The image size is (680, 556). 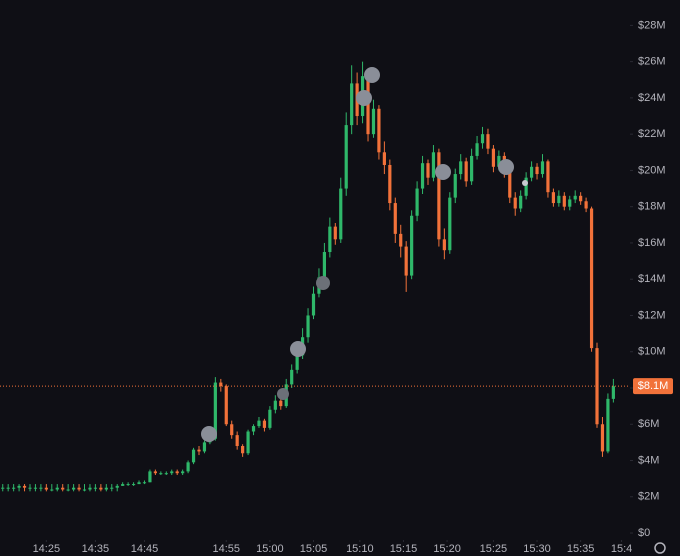 What do you see at coordinates (537, 549) in the screenshot?
I see `x-tick-label: 15:30` at bounding box center [537, 549].